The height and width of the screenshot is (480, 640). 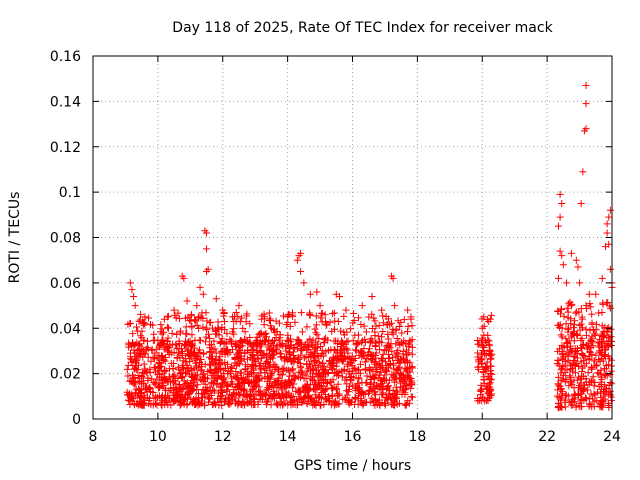 I want to click on x-tick-label: 16, so click(x=353, y=437).